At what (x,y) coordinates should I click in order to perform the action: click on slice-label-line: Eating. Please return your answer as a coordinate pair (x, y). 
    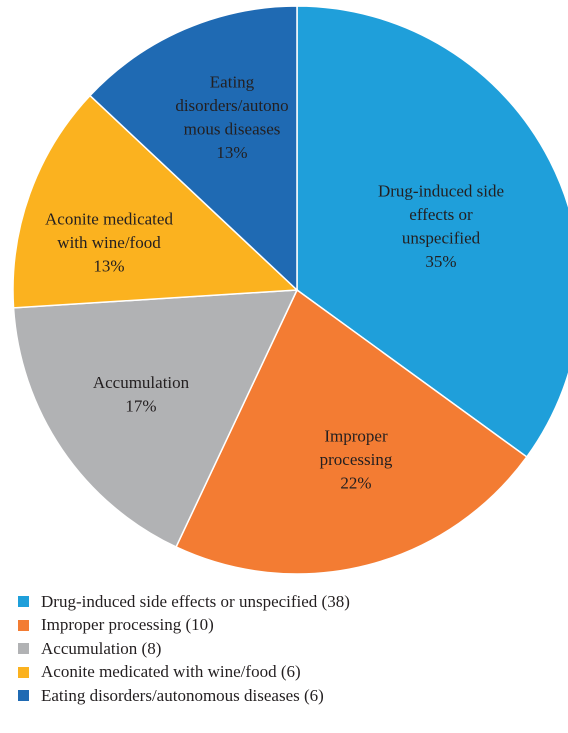
    Looking at the image, I should click on (232, 82).